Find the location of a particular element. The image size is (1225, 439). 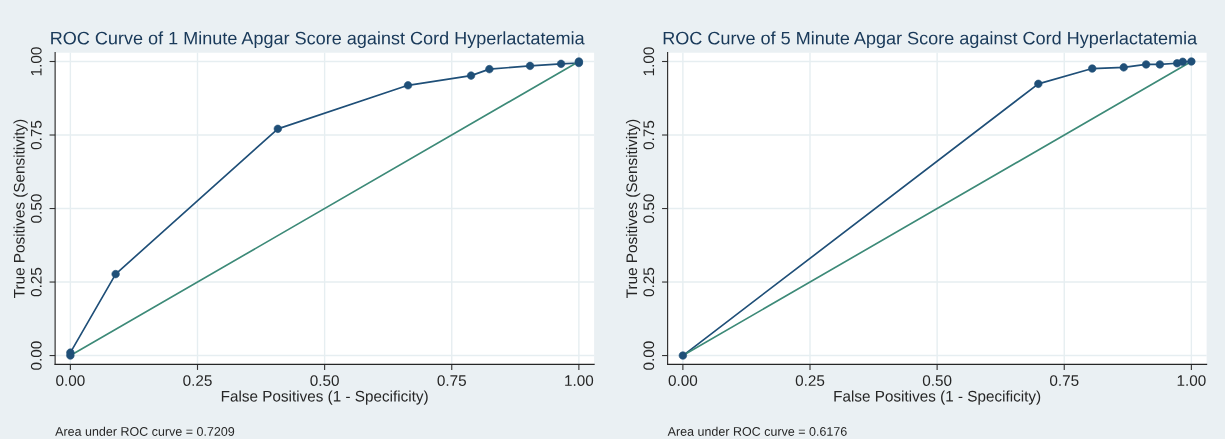

text: Area under ROC curve = 0.6176 is located at coordinates (757, 431).